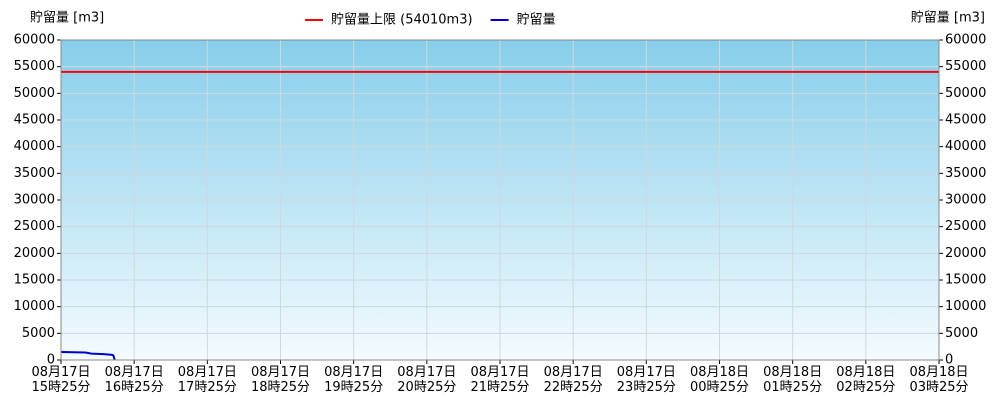 The width and height of the screenshot is (1000, 400). Describe the element at coordinates (965, 66) in the screenshot. I see `y2-tick-label: 55000` at that location.